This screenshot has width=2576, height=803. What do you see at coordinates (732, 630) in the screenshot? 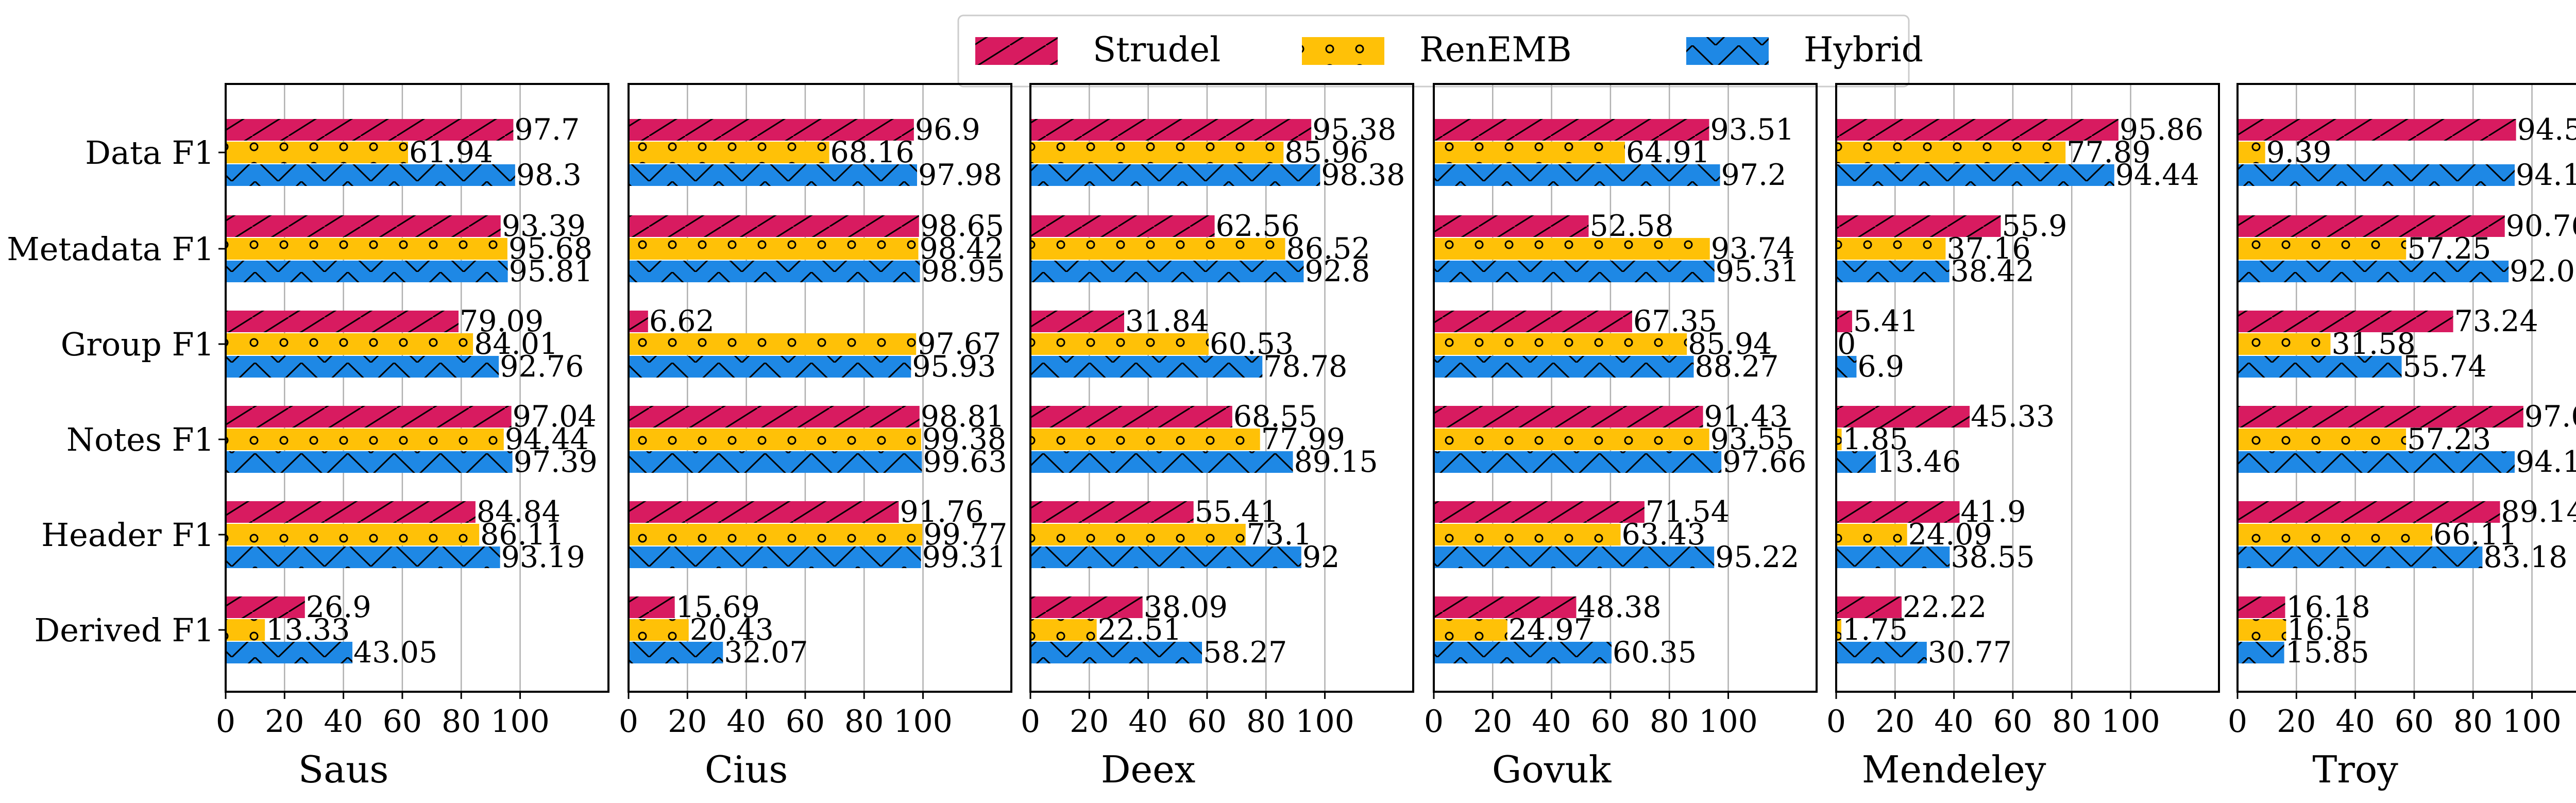
I see `data-label: 20.43` at bounding box center [732, 630].